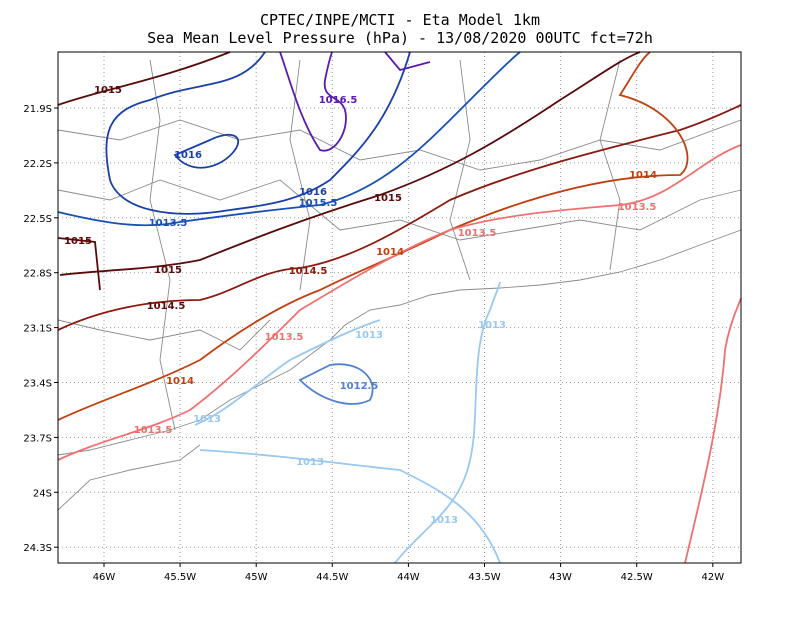 Image resolution: width=800 pixels, height=622 pixels. Describe the element at coordinates (37, 329) in the screenshot. I see `y-tick-label: 23.1S` at that location.